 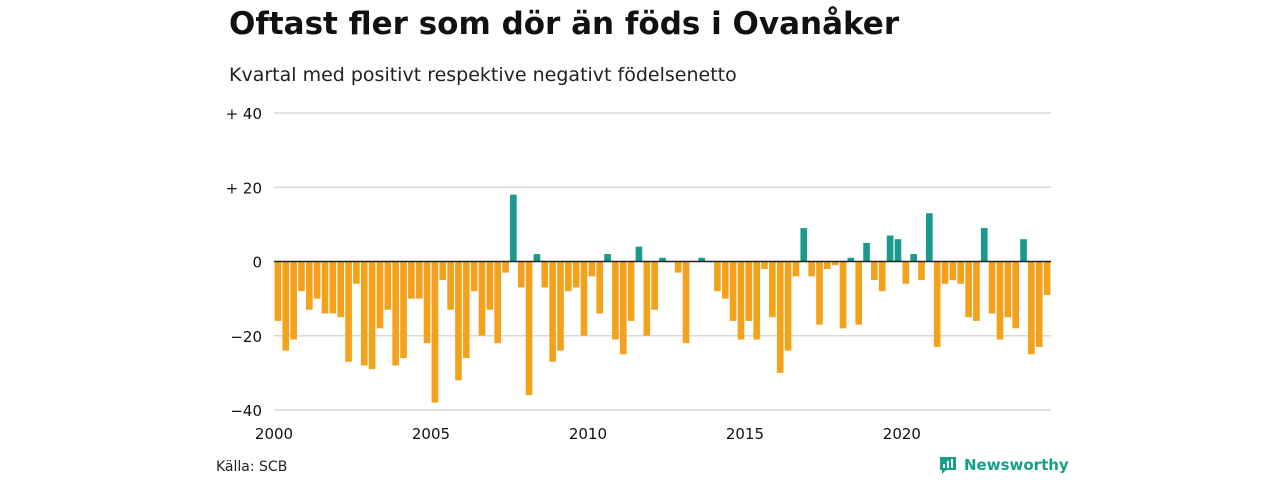 What do you see at coordinates (458, 321) in the screenshot?
I see `bar-2005-Q4` at bounding box center [458, 321].